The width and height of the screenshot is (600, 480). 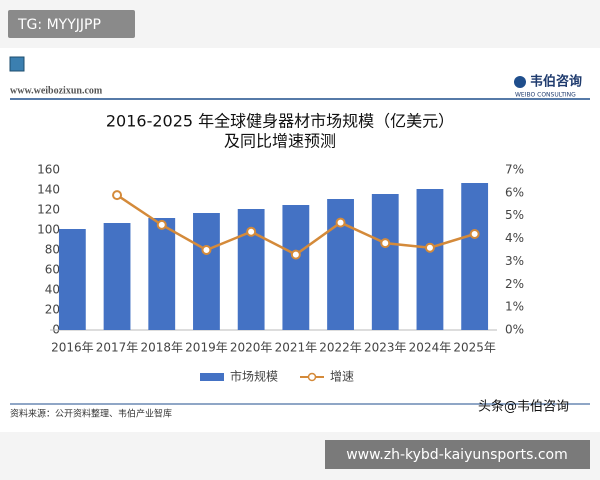 I want to click on logo-sub: WEIBO CONSULTING, so click(x=545, y=95).